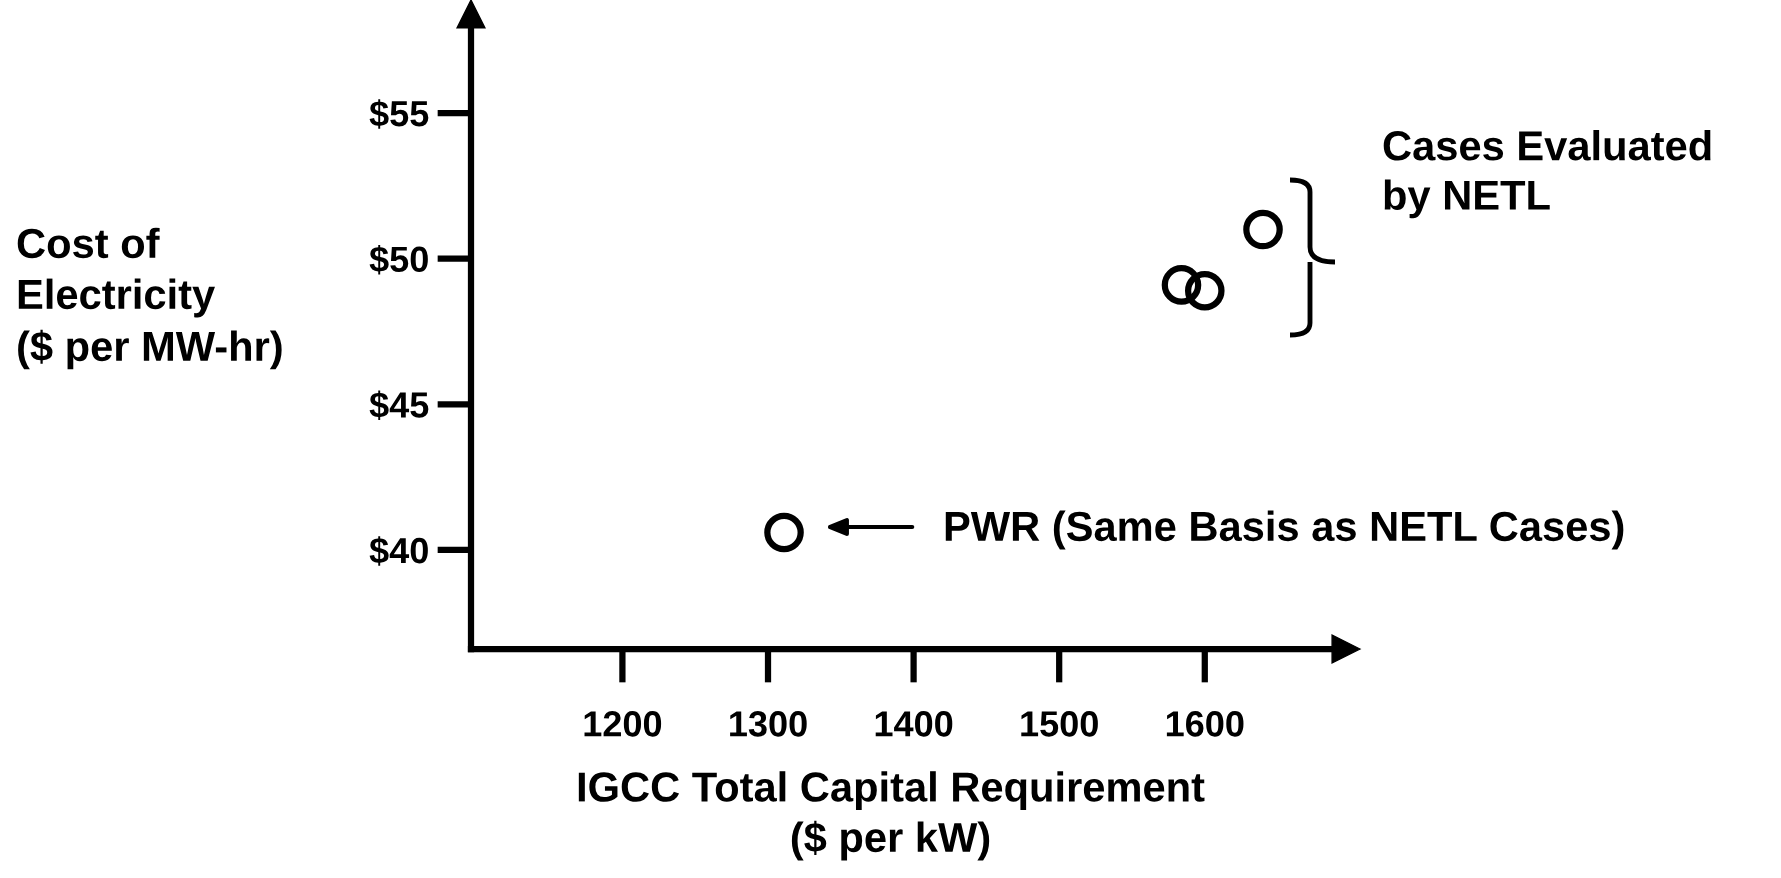 The height and width of the screenshot is (878, 1781). Describe the element at coordinates (1547, 174) in the screenshot. I see `text: Cases Evaluated by NETL` at that location.